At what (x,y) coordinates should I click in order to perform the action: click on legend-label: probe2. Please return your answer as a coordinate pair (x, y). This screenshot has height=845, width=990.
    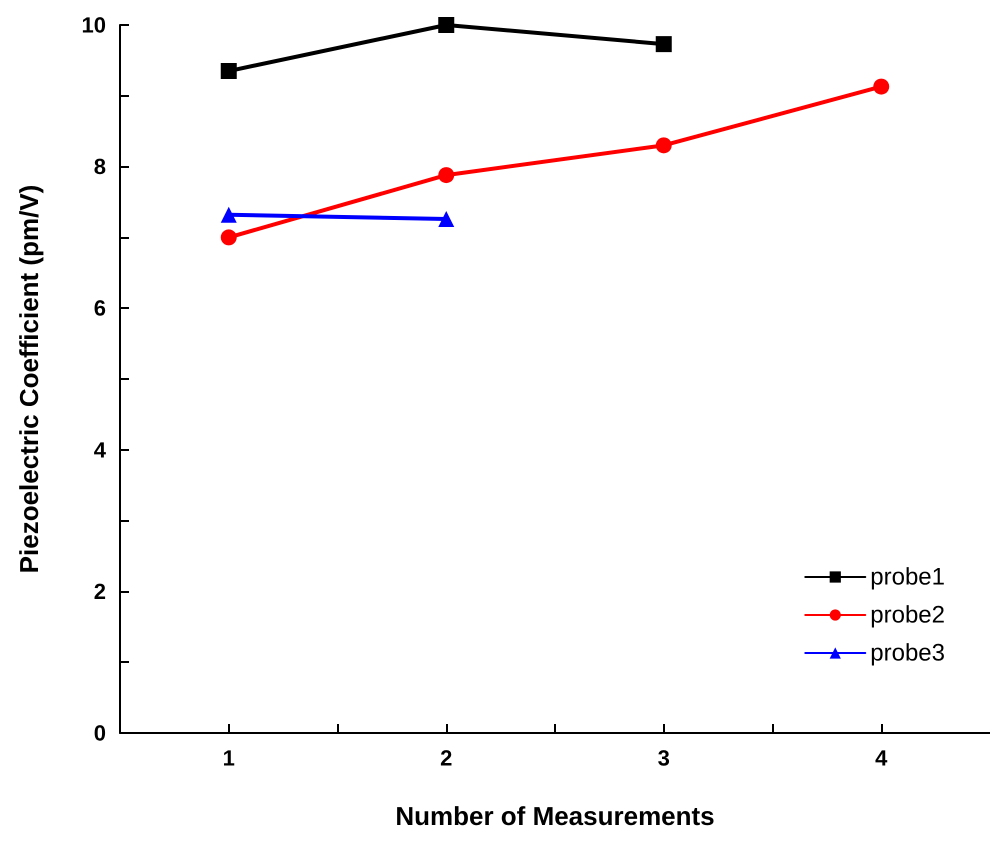
    Looking at the image, I should click on (908, 615).